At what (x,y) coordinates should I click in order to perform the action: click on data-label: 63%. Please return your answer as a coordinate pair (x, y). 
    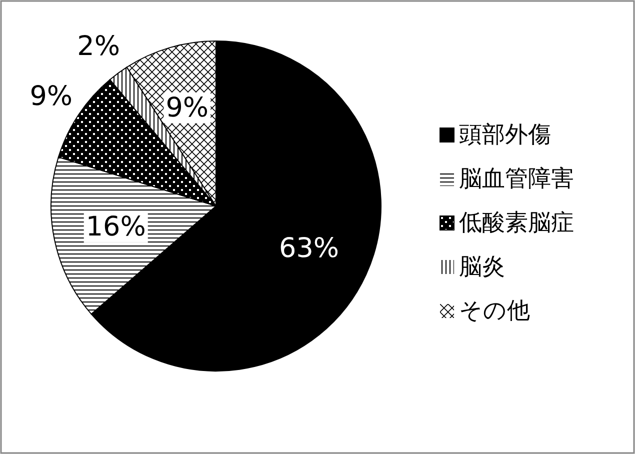
    Looking at the image, I should click on (309, 248).